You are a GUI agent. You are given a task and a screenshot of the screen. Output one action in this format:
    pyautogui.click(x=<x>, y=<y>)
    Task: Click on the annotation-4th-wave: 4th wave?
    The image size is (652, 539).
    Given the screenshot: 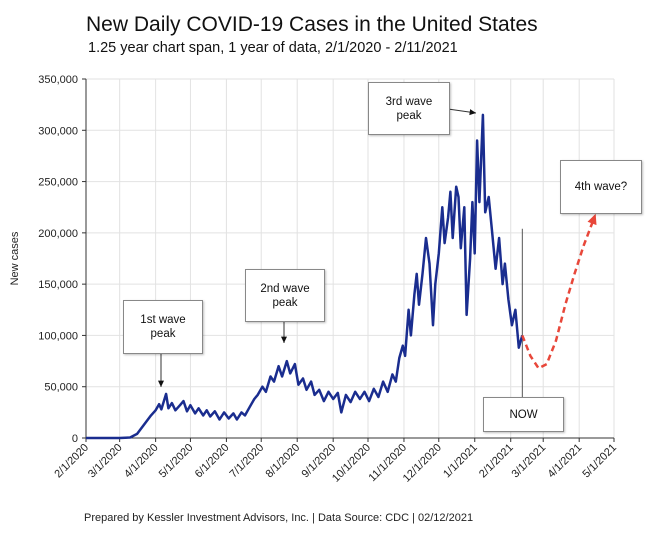 What is the action you would take?
    pyautogui.click(x=601, y=187)
    